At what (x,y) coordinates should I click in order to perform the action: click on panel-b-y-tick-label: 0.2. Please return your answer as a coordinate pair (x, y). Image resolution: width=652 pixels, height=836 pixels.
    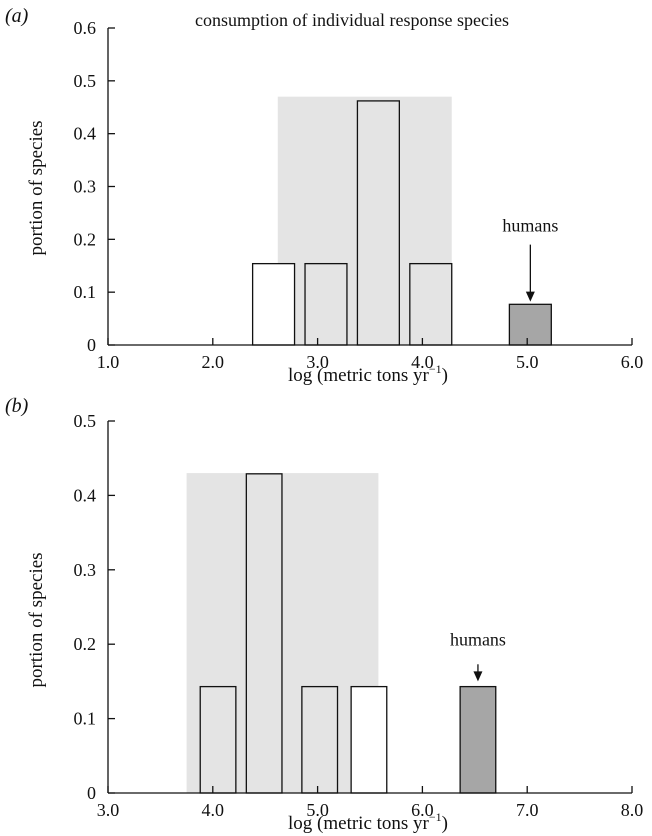
    Looking at the image, I should click on (85, 644).